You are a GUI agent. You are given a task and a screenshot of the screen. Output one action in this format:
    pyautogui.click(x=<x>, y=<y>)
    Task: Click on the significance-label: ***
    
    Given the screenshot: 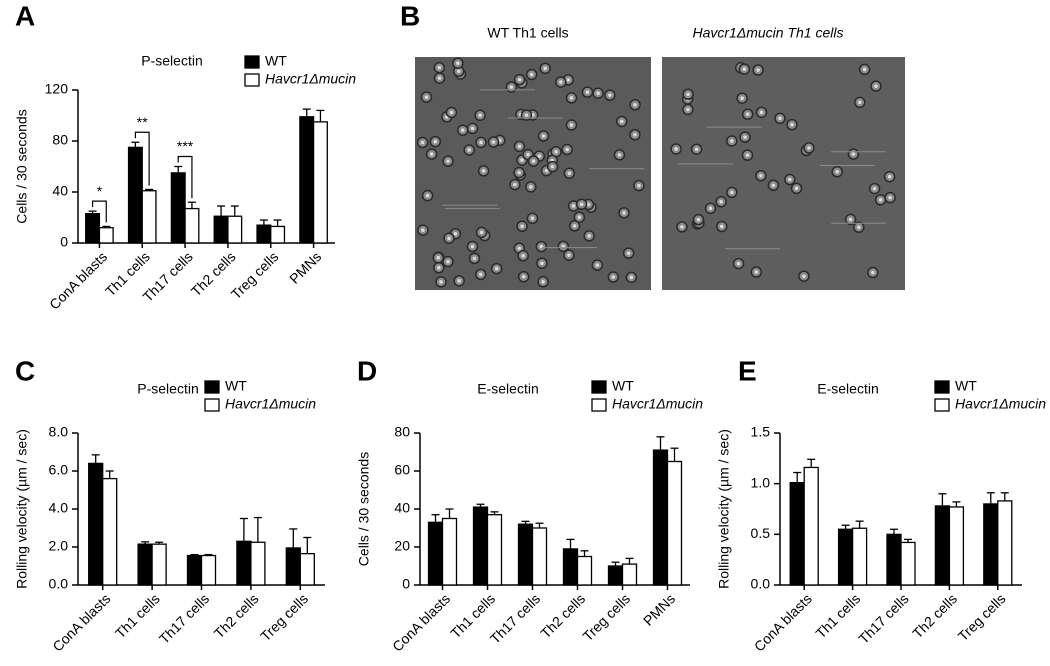 What is the action you would take?
    pyautogui.click(x=185, y=146)
    